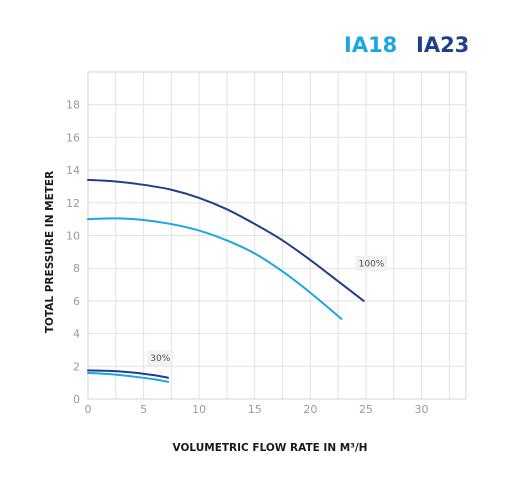 This screenshot has width=509, height=477. I want to click on y-tick-label: 6, so click(76, 301).